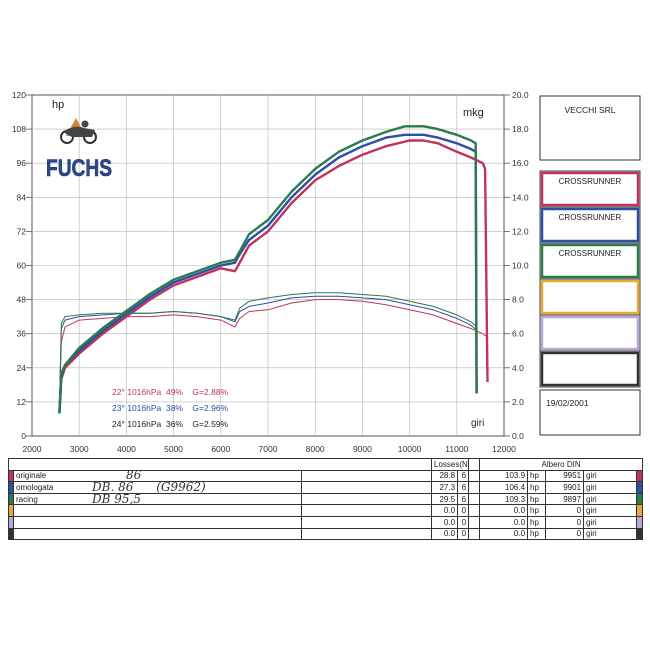 This screenshot has height=650, width=650. What do you see at coordinates (504, 499) in the screenshot?
I see `row-hp: 109.3` at bounding box center [504, 499].